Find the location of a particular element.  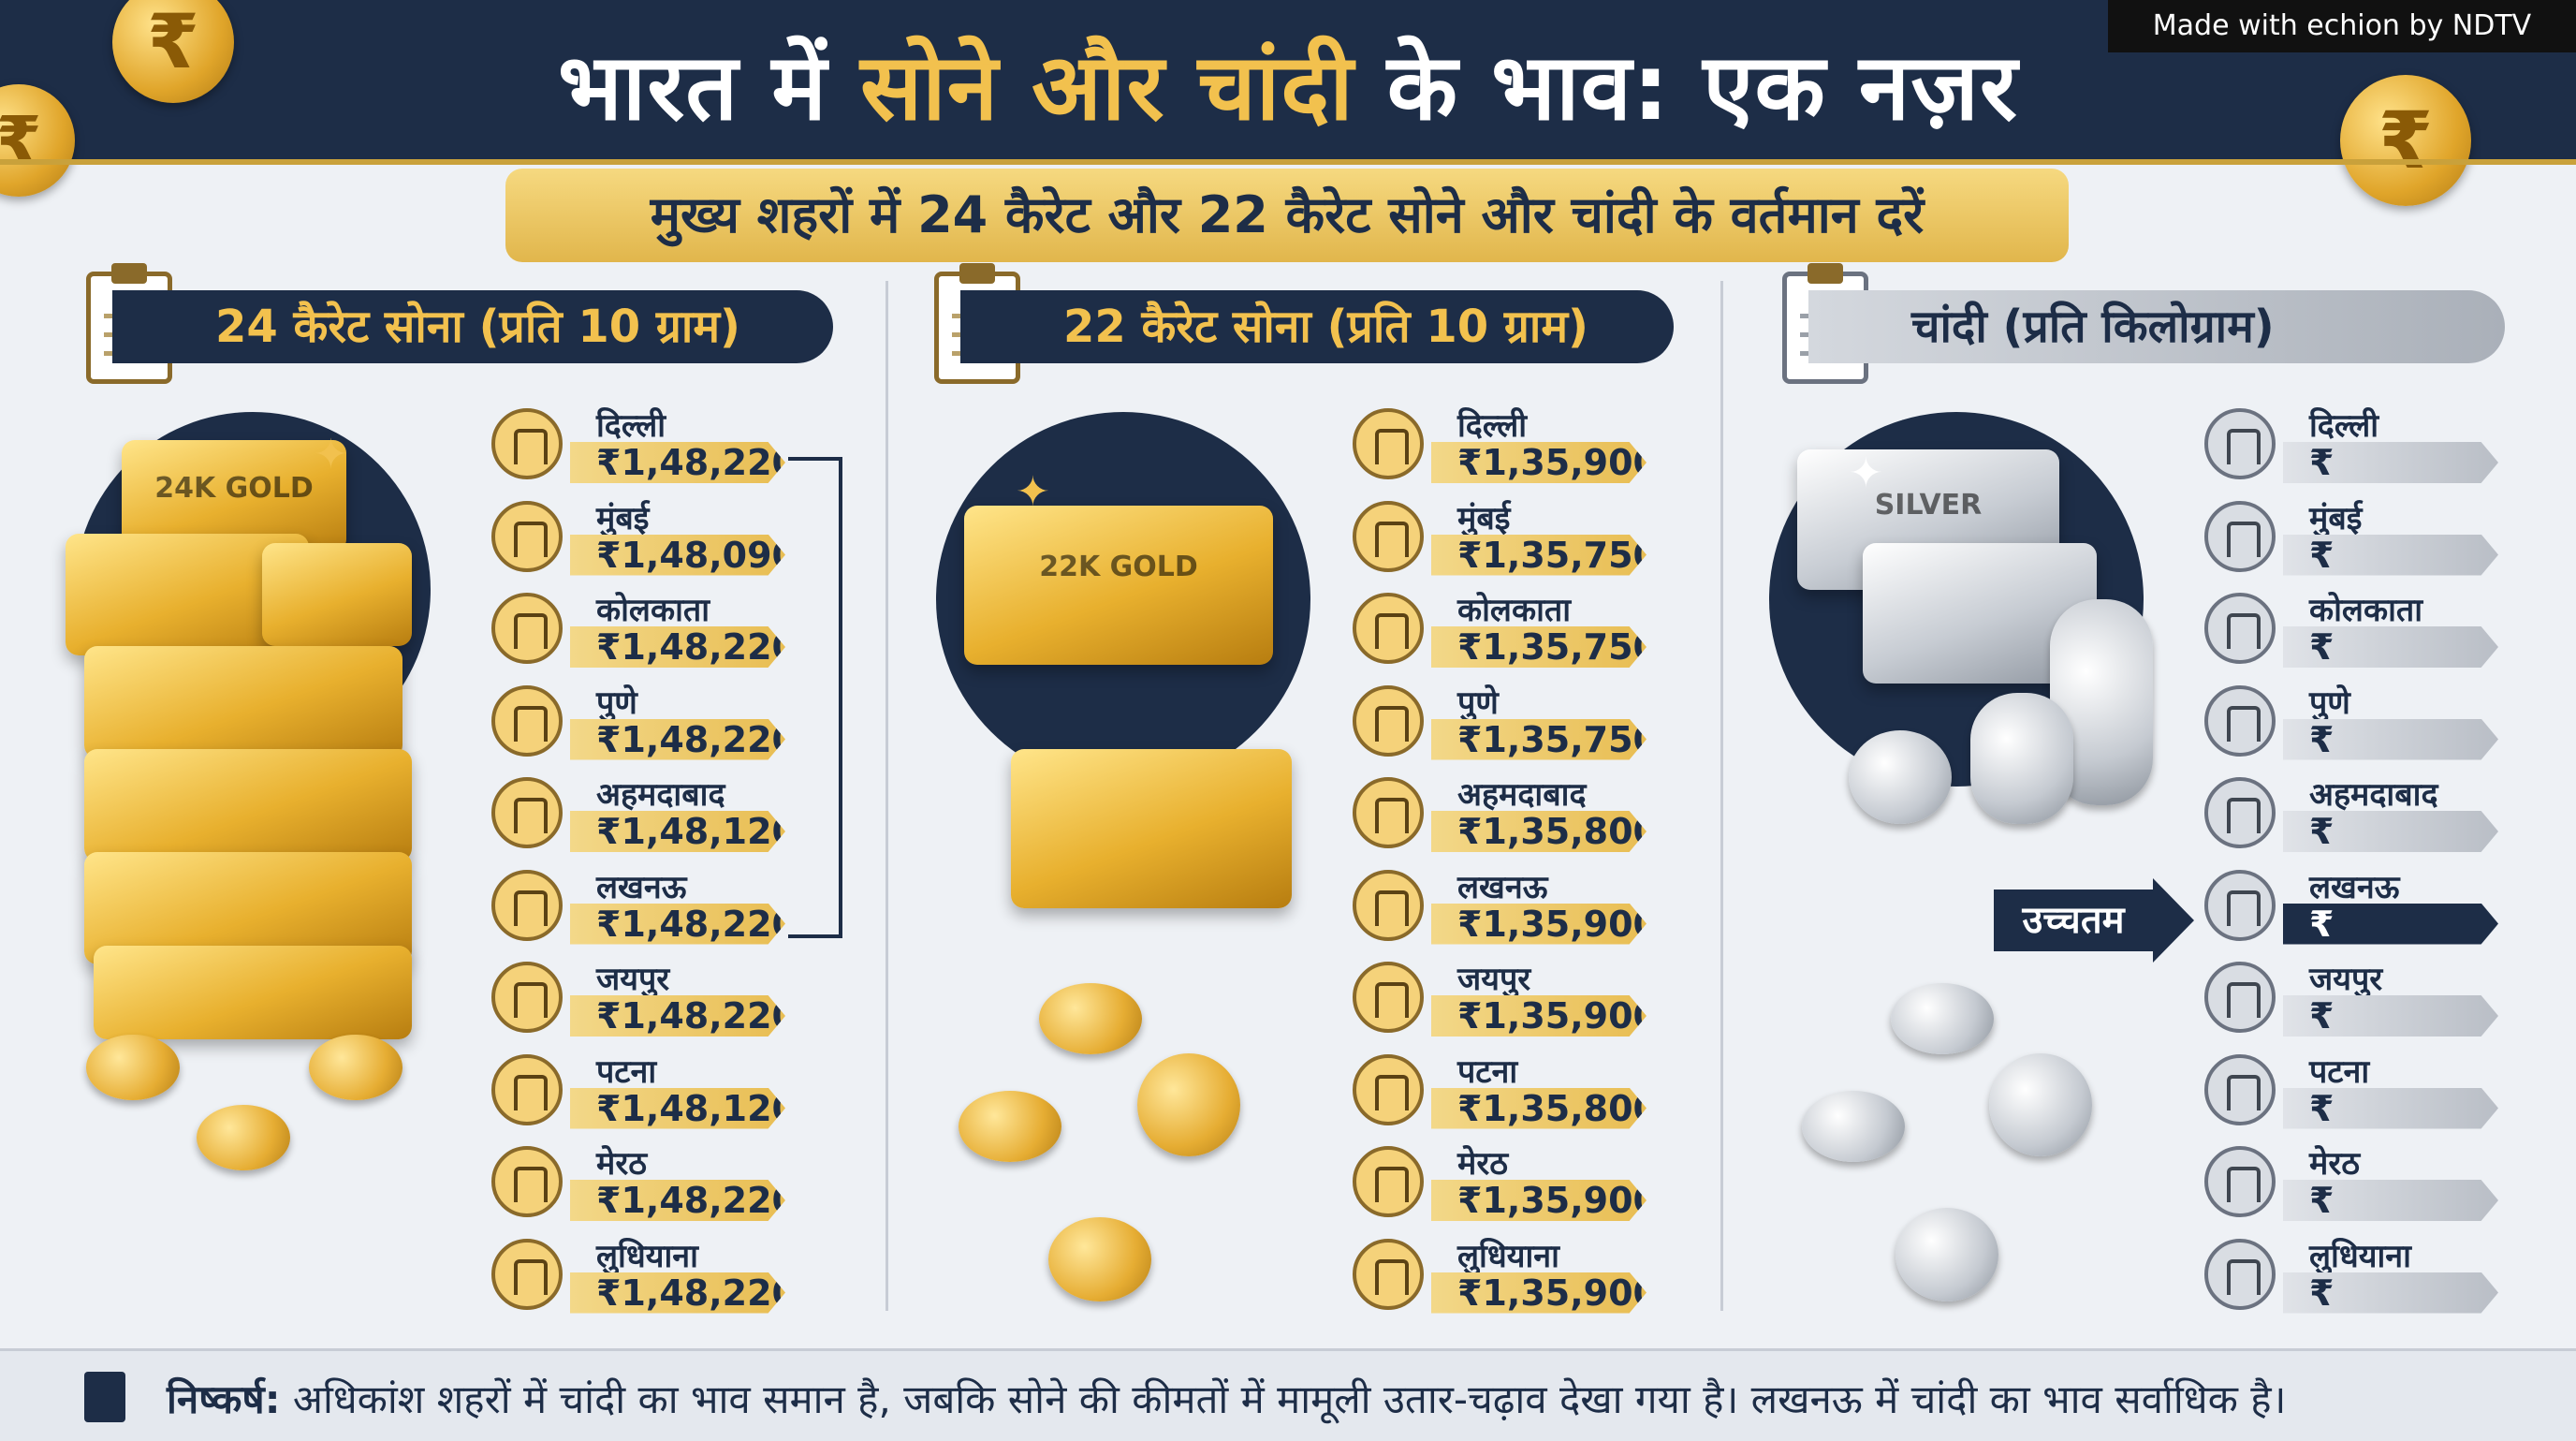

price-row: लखनऊ ₹1,48,220 is located at coordinates (645, 904).